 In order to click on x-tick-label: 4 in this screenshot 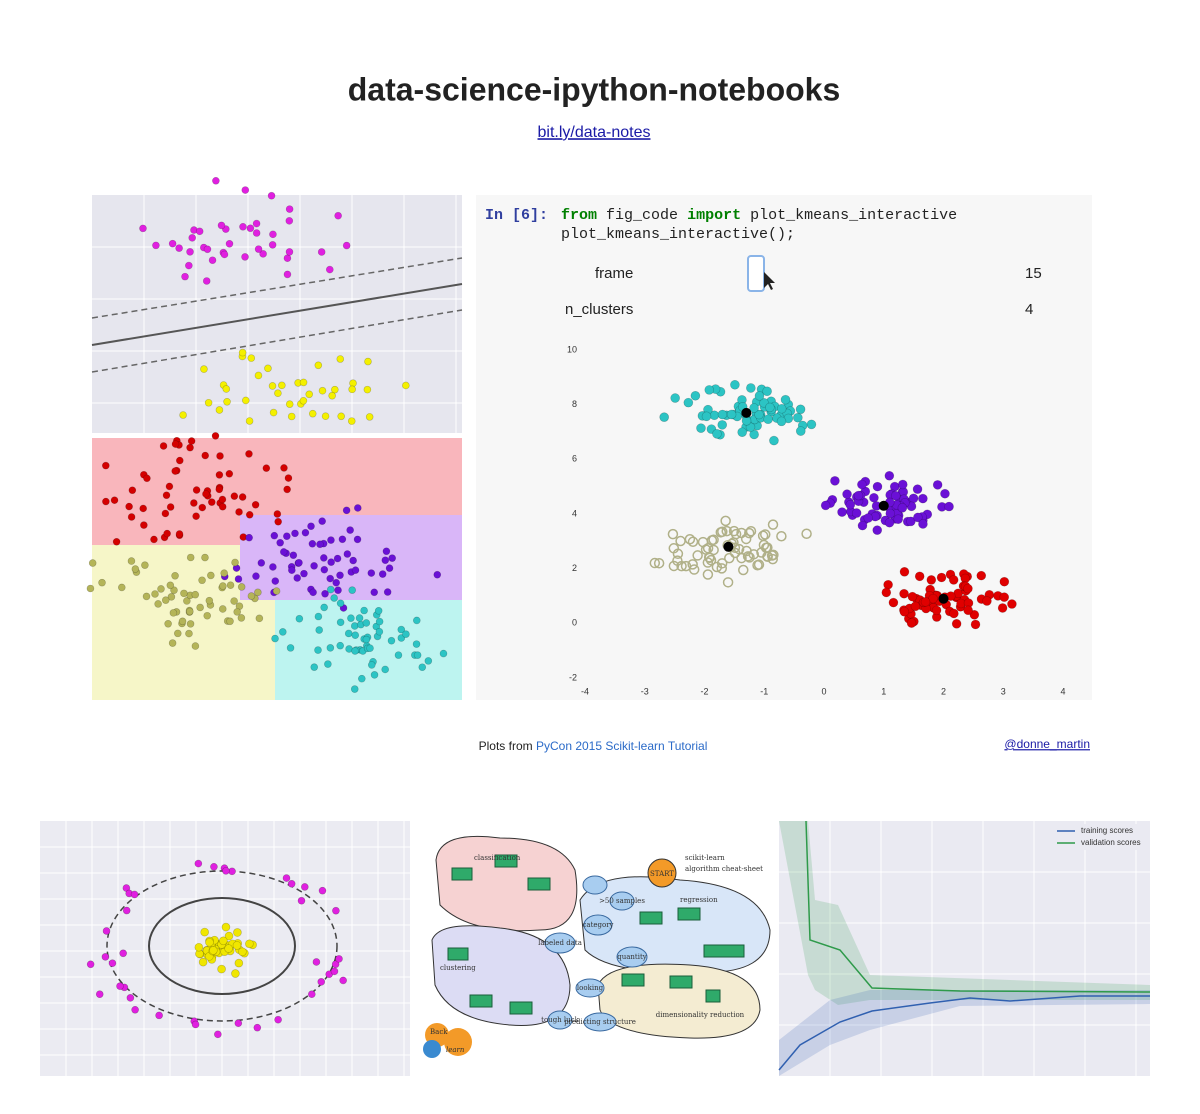, I will do `click(1062, 691)`.